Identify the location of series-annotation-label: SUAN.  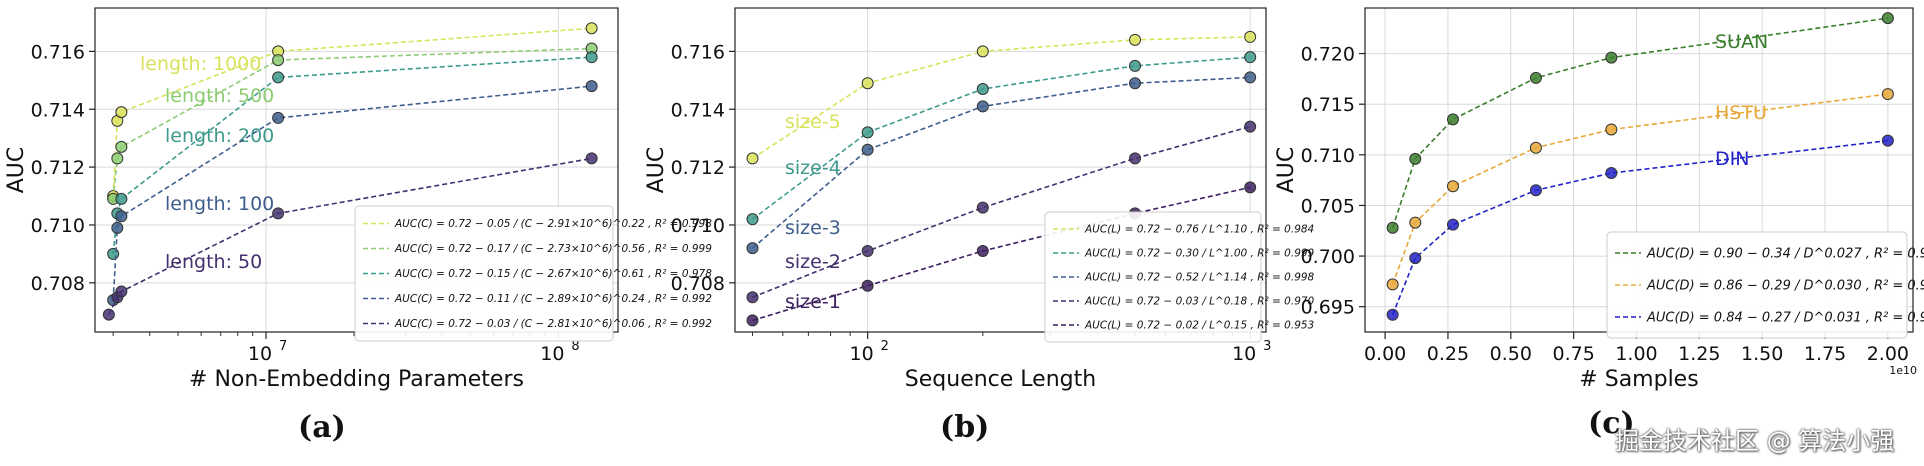
(1741, 42).